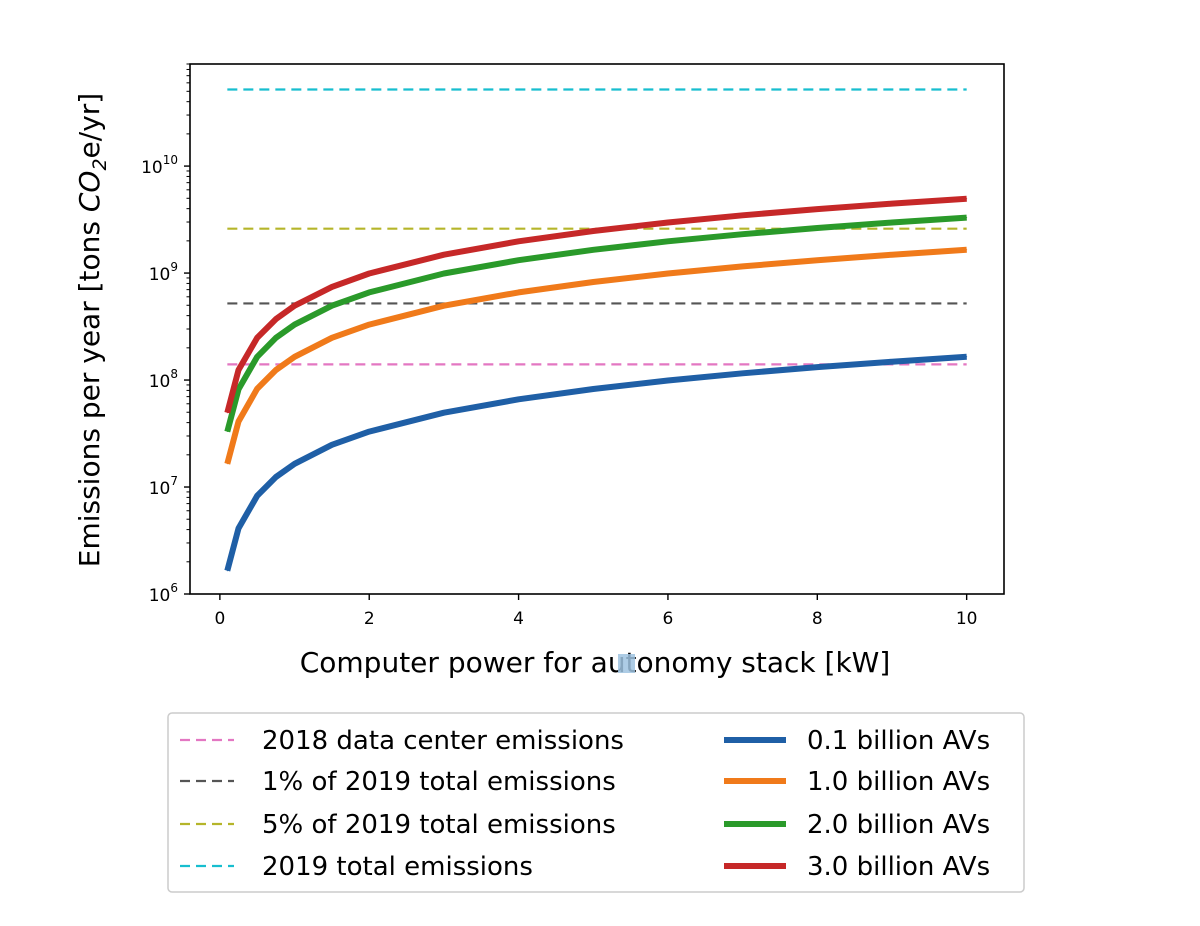 The width and height of the screenshot is (1200, 926). Describe the element at coordinates (163, 272) in the screenshot. I see `y-tick-label: 10⁹` at that location.